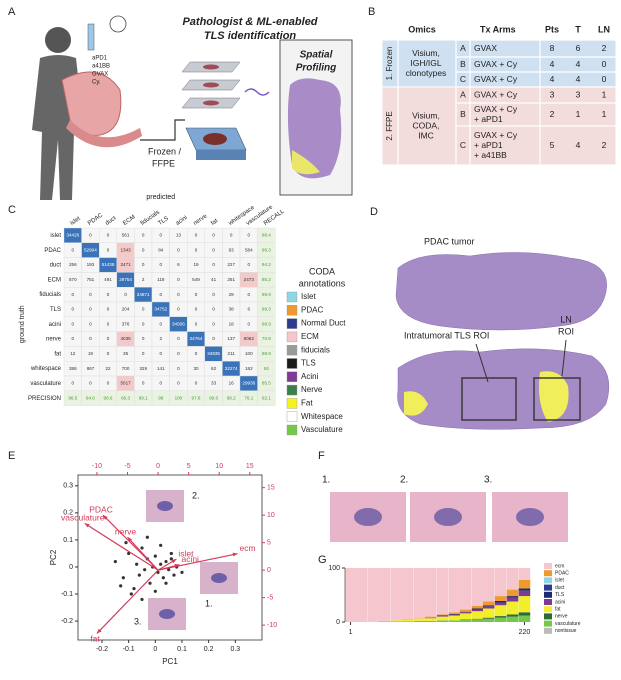  I want to click on matrix-value: 570, so click(73, 279).